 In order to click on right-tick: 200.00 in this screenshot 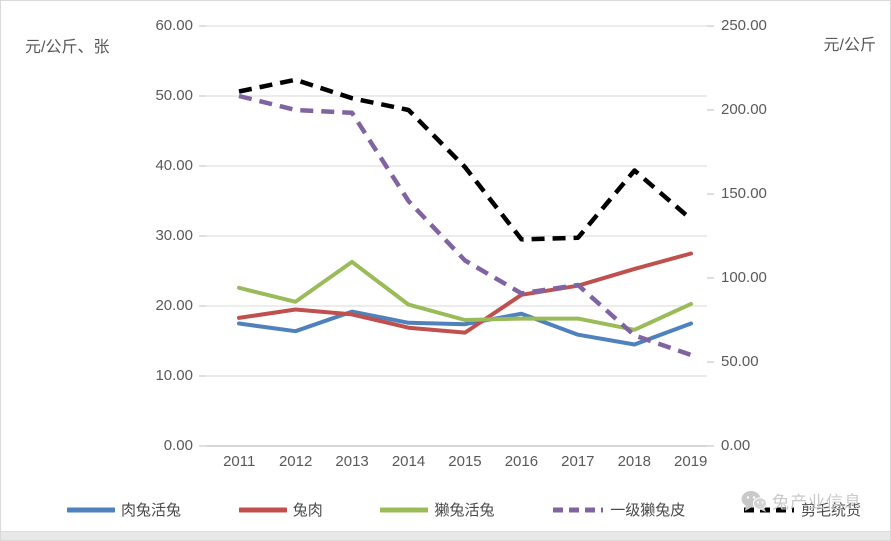, I will do `click(744, 109)`.